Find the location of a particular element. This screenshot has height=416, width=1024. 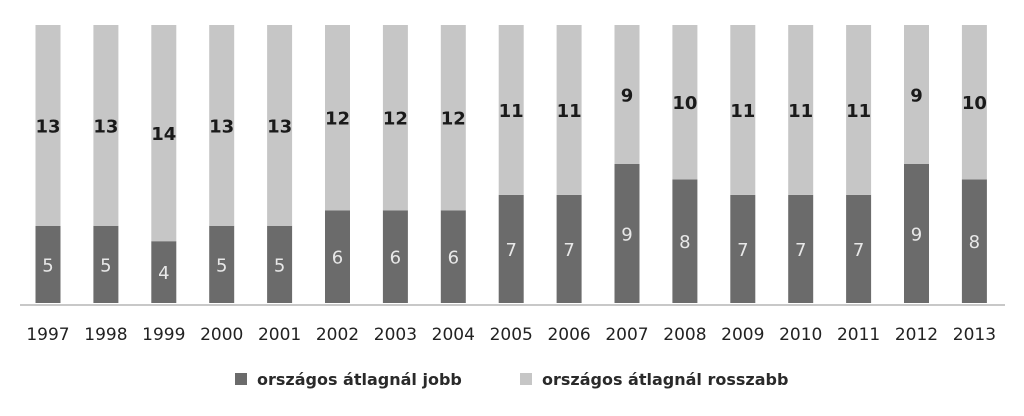

bar-worse-2008 is located at coordinates (685, 102).